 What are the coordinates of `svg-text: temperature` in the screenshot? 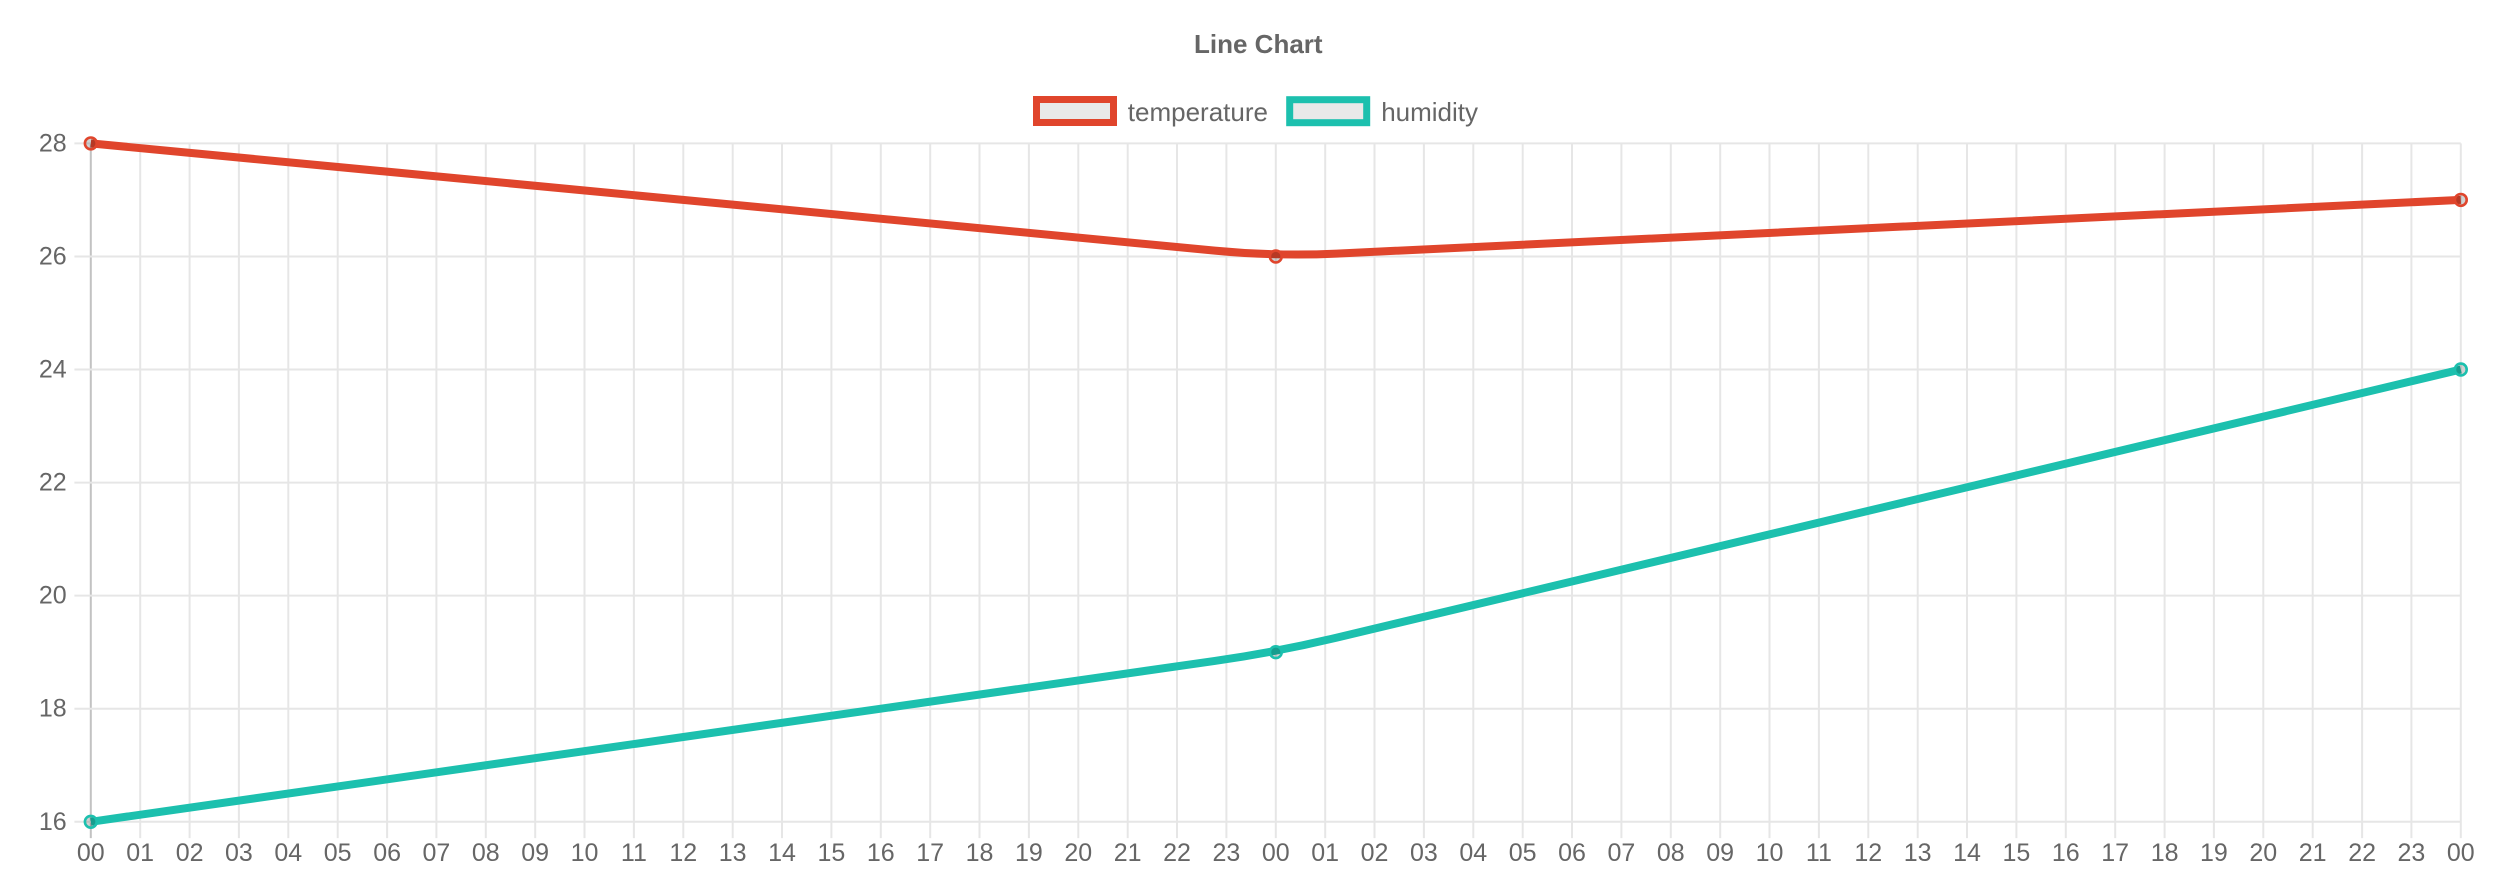 It's located at (1198, 112).